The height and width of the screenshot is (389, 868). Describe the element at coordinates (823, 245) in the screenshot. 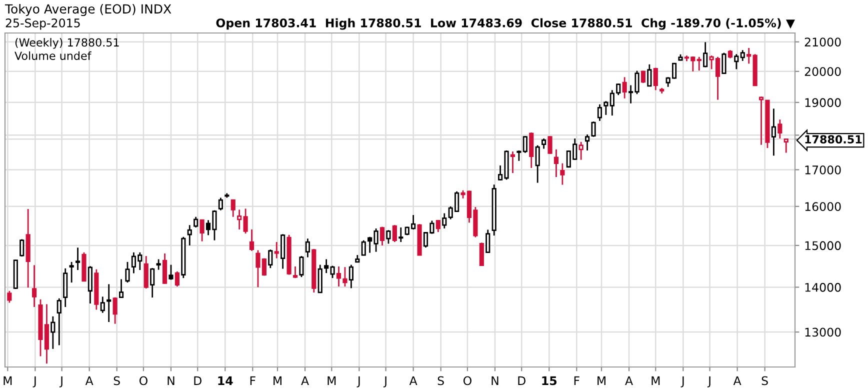

I see `y-tick-label: 15000` at that location.